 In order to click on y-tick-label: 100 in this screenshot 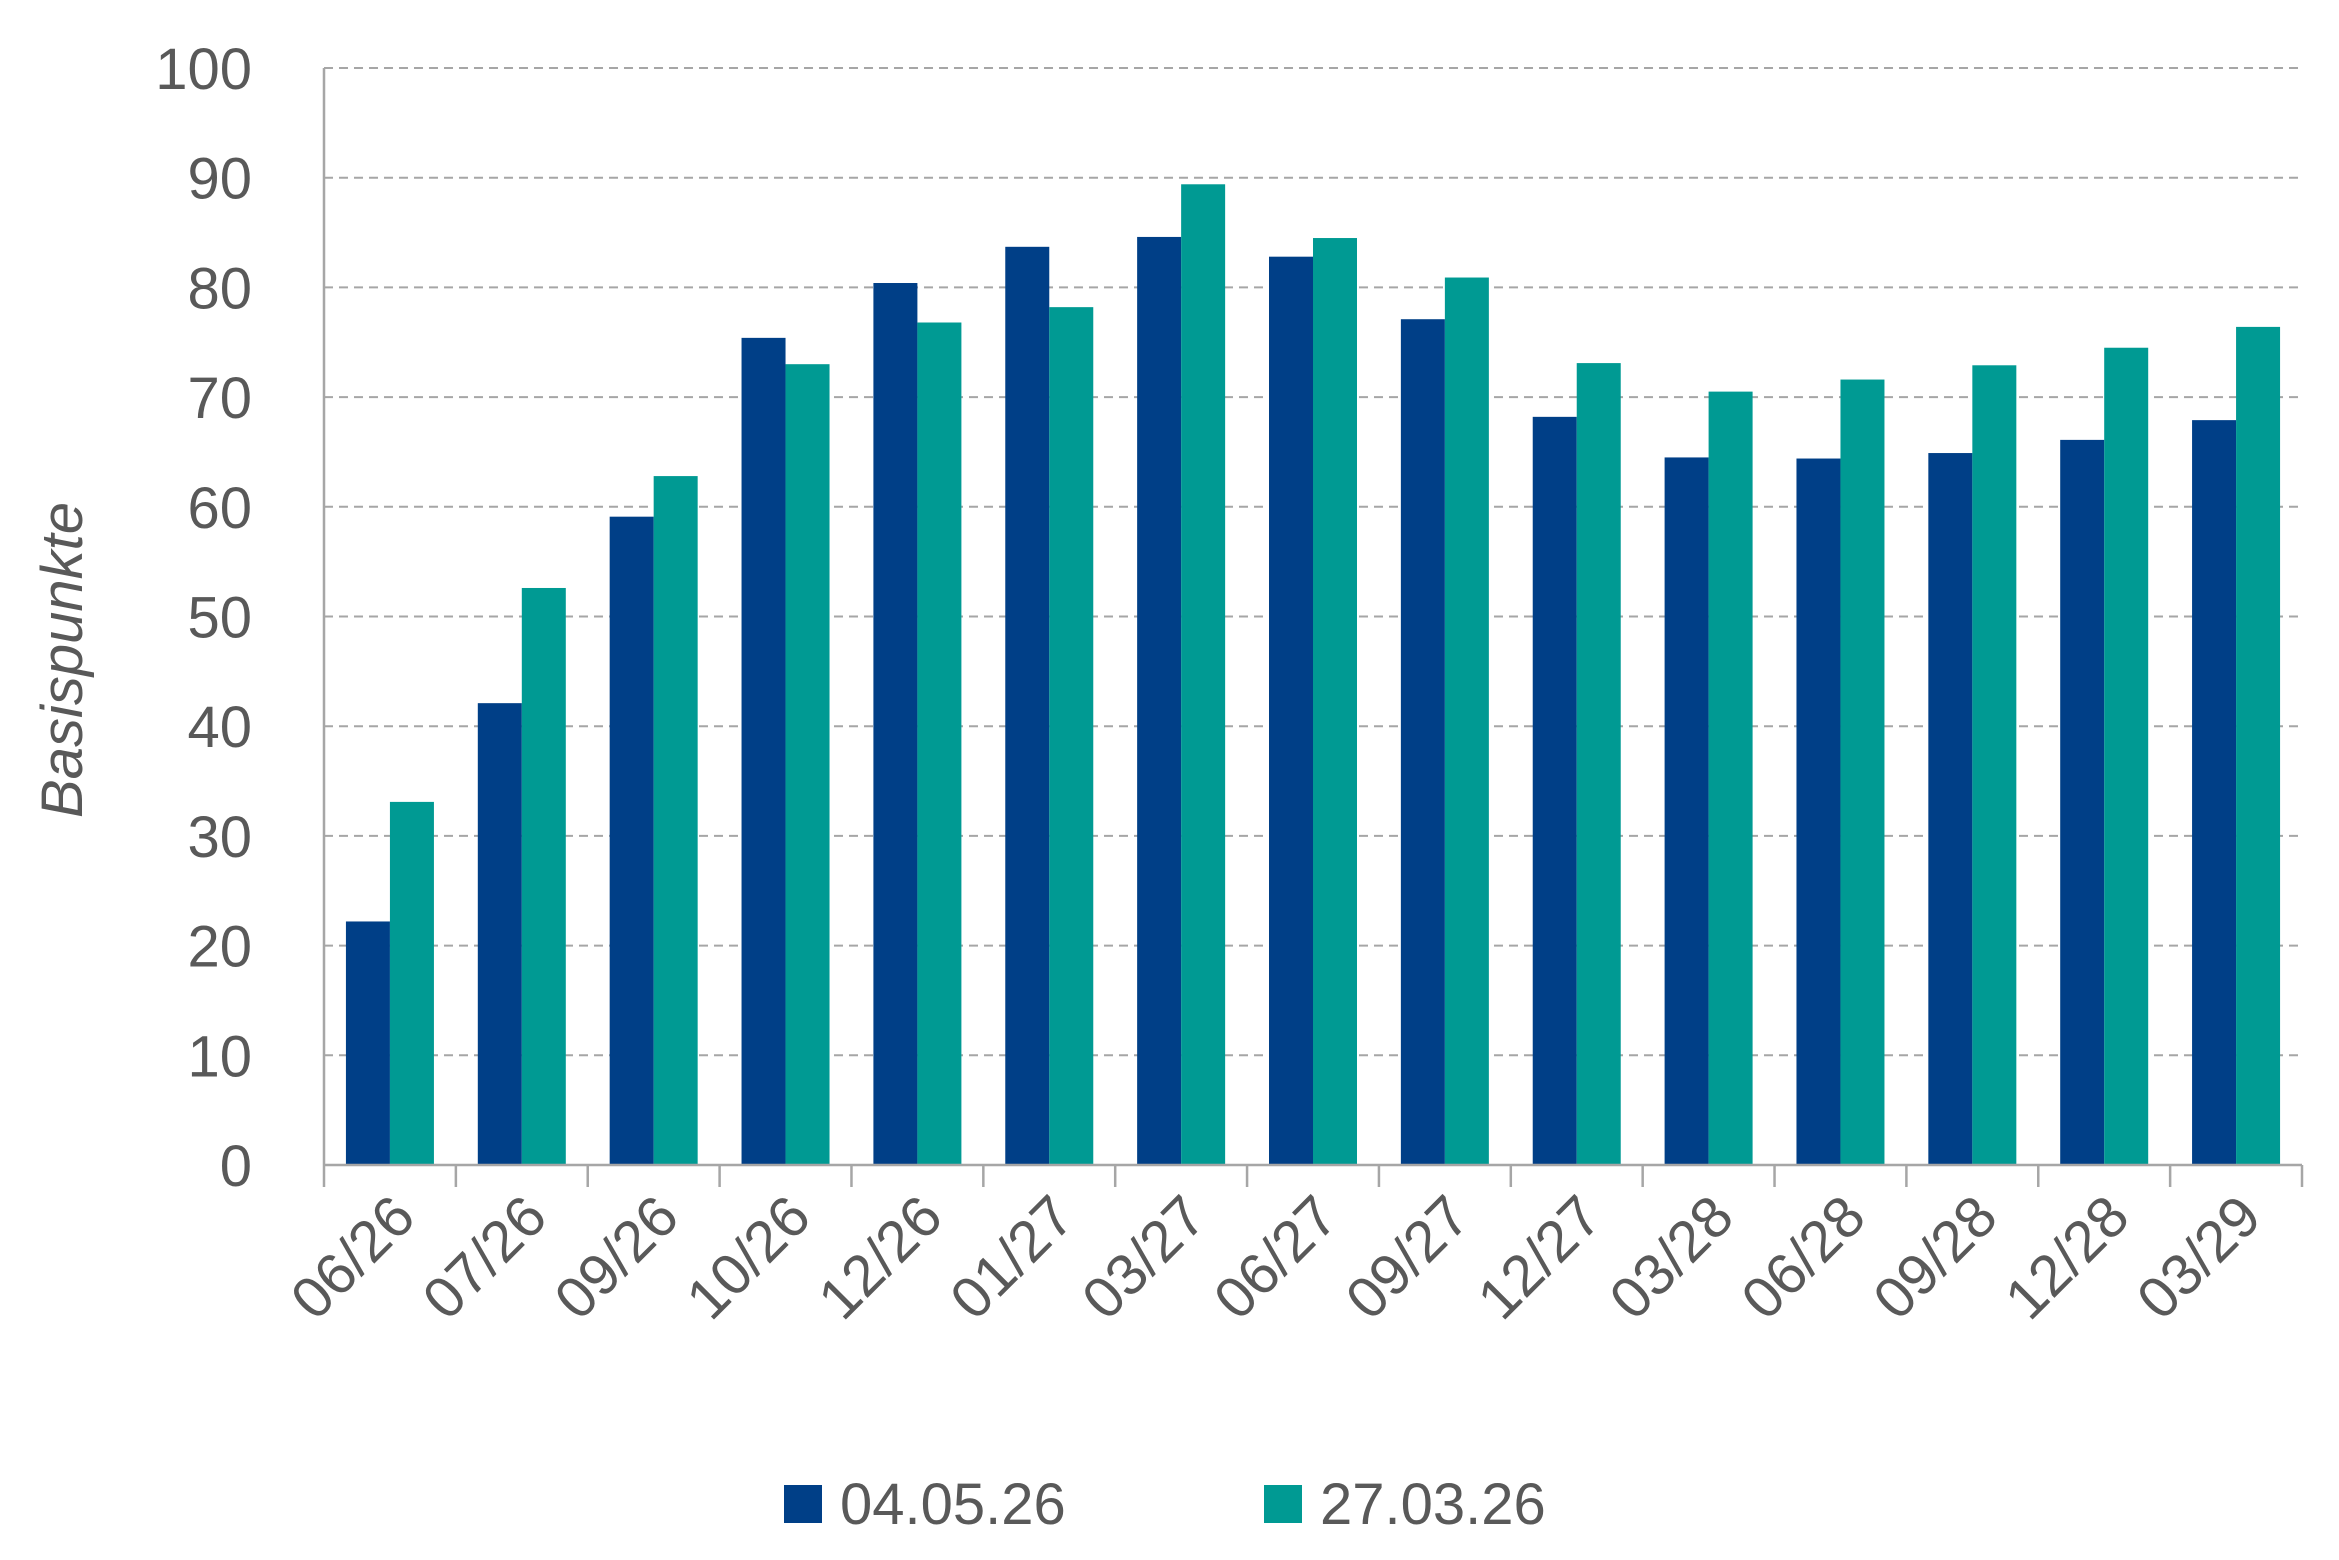, I will do `click(203, 69)`.